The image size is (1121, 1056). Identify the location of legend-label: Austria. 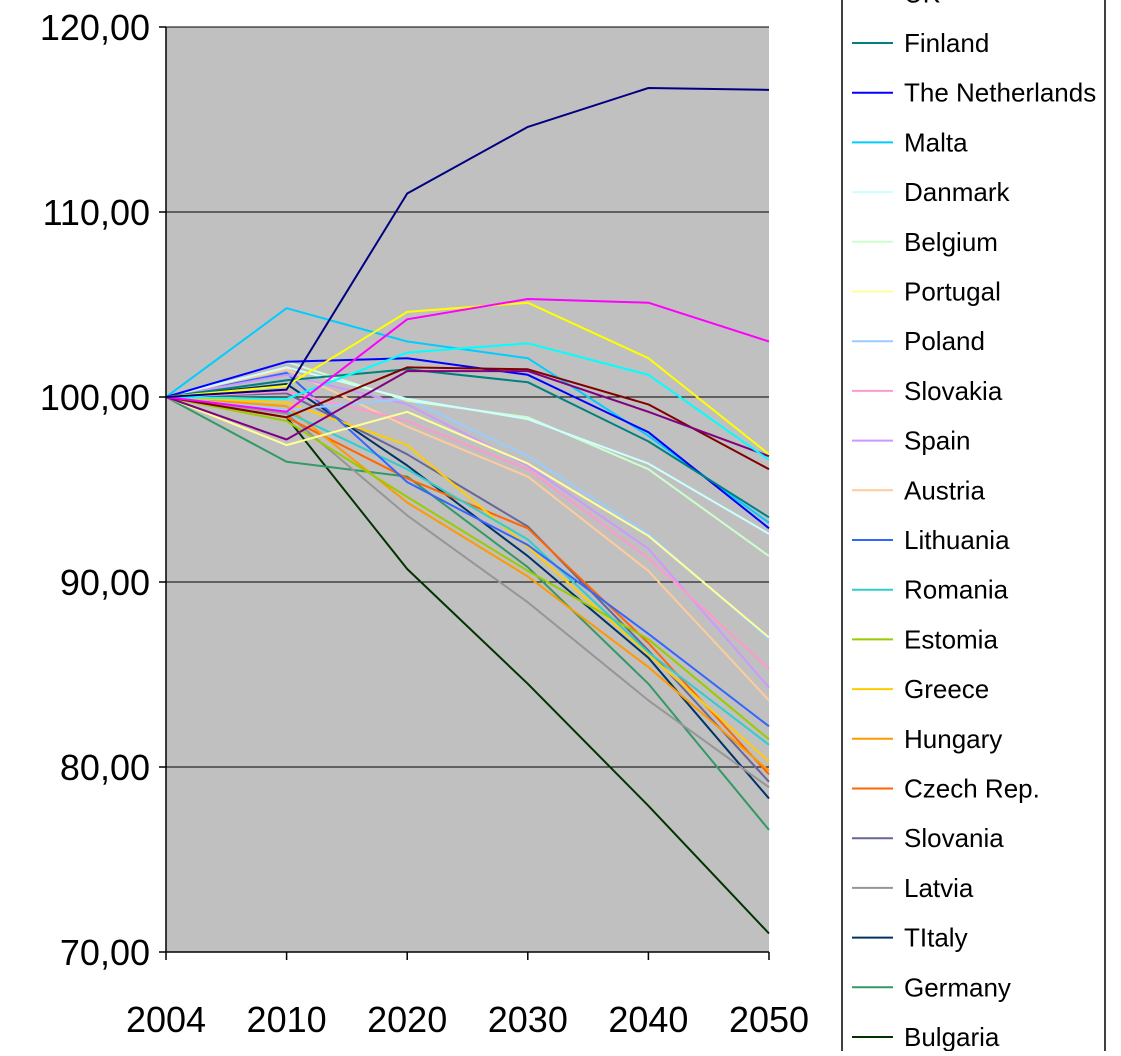
(944, 490).